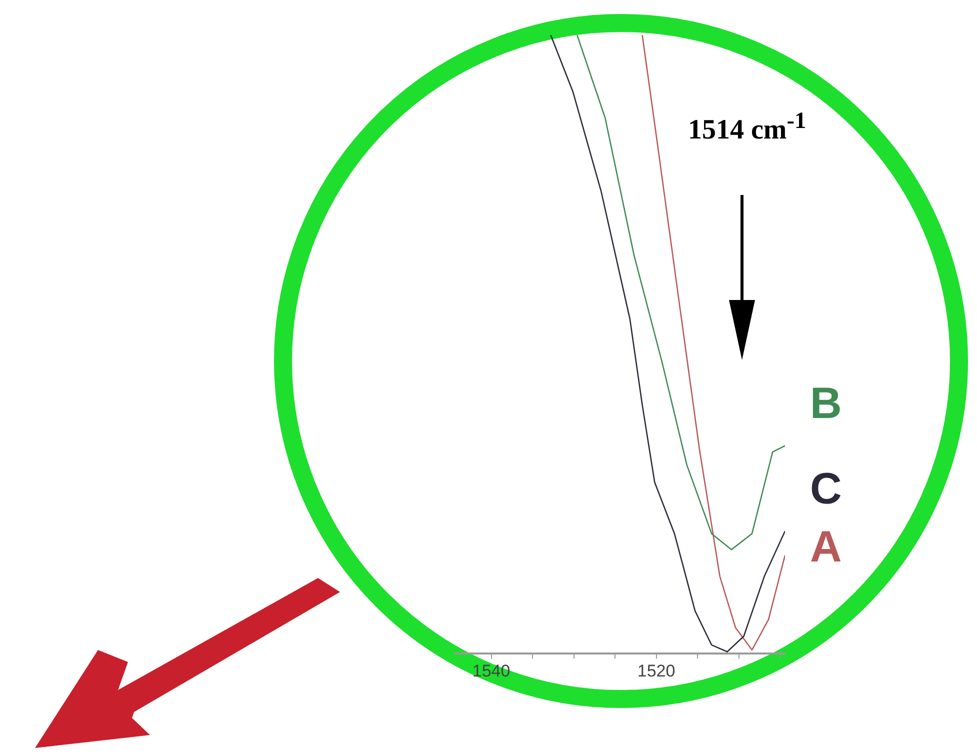 The height and width of the screenshot is (755, 977). What do you see at coordinates (826, 489) in the screenshot?
I see `series-label: C` at bounding box center [826, 489].